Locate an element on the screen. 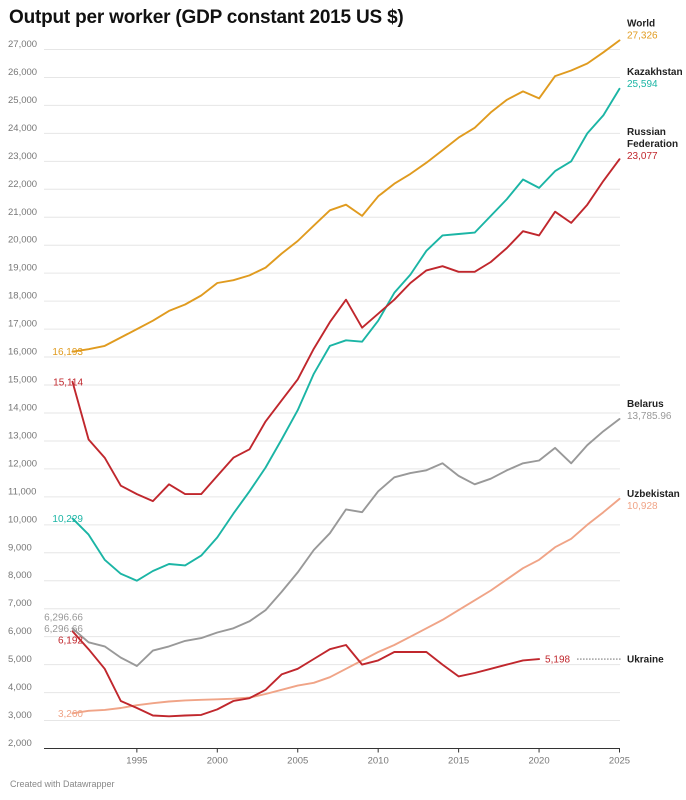 This screenshot has height=800, width=686. y-tick-label: 21,000 is located at coordinates (22, 212).